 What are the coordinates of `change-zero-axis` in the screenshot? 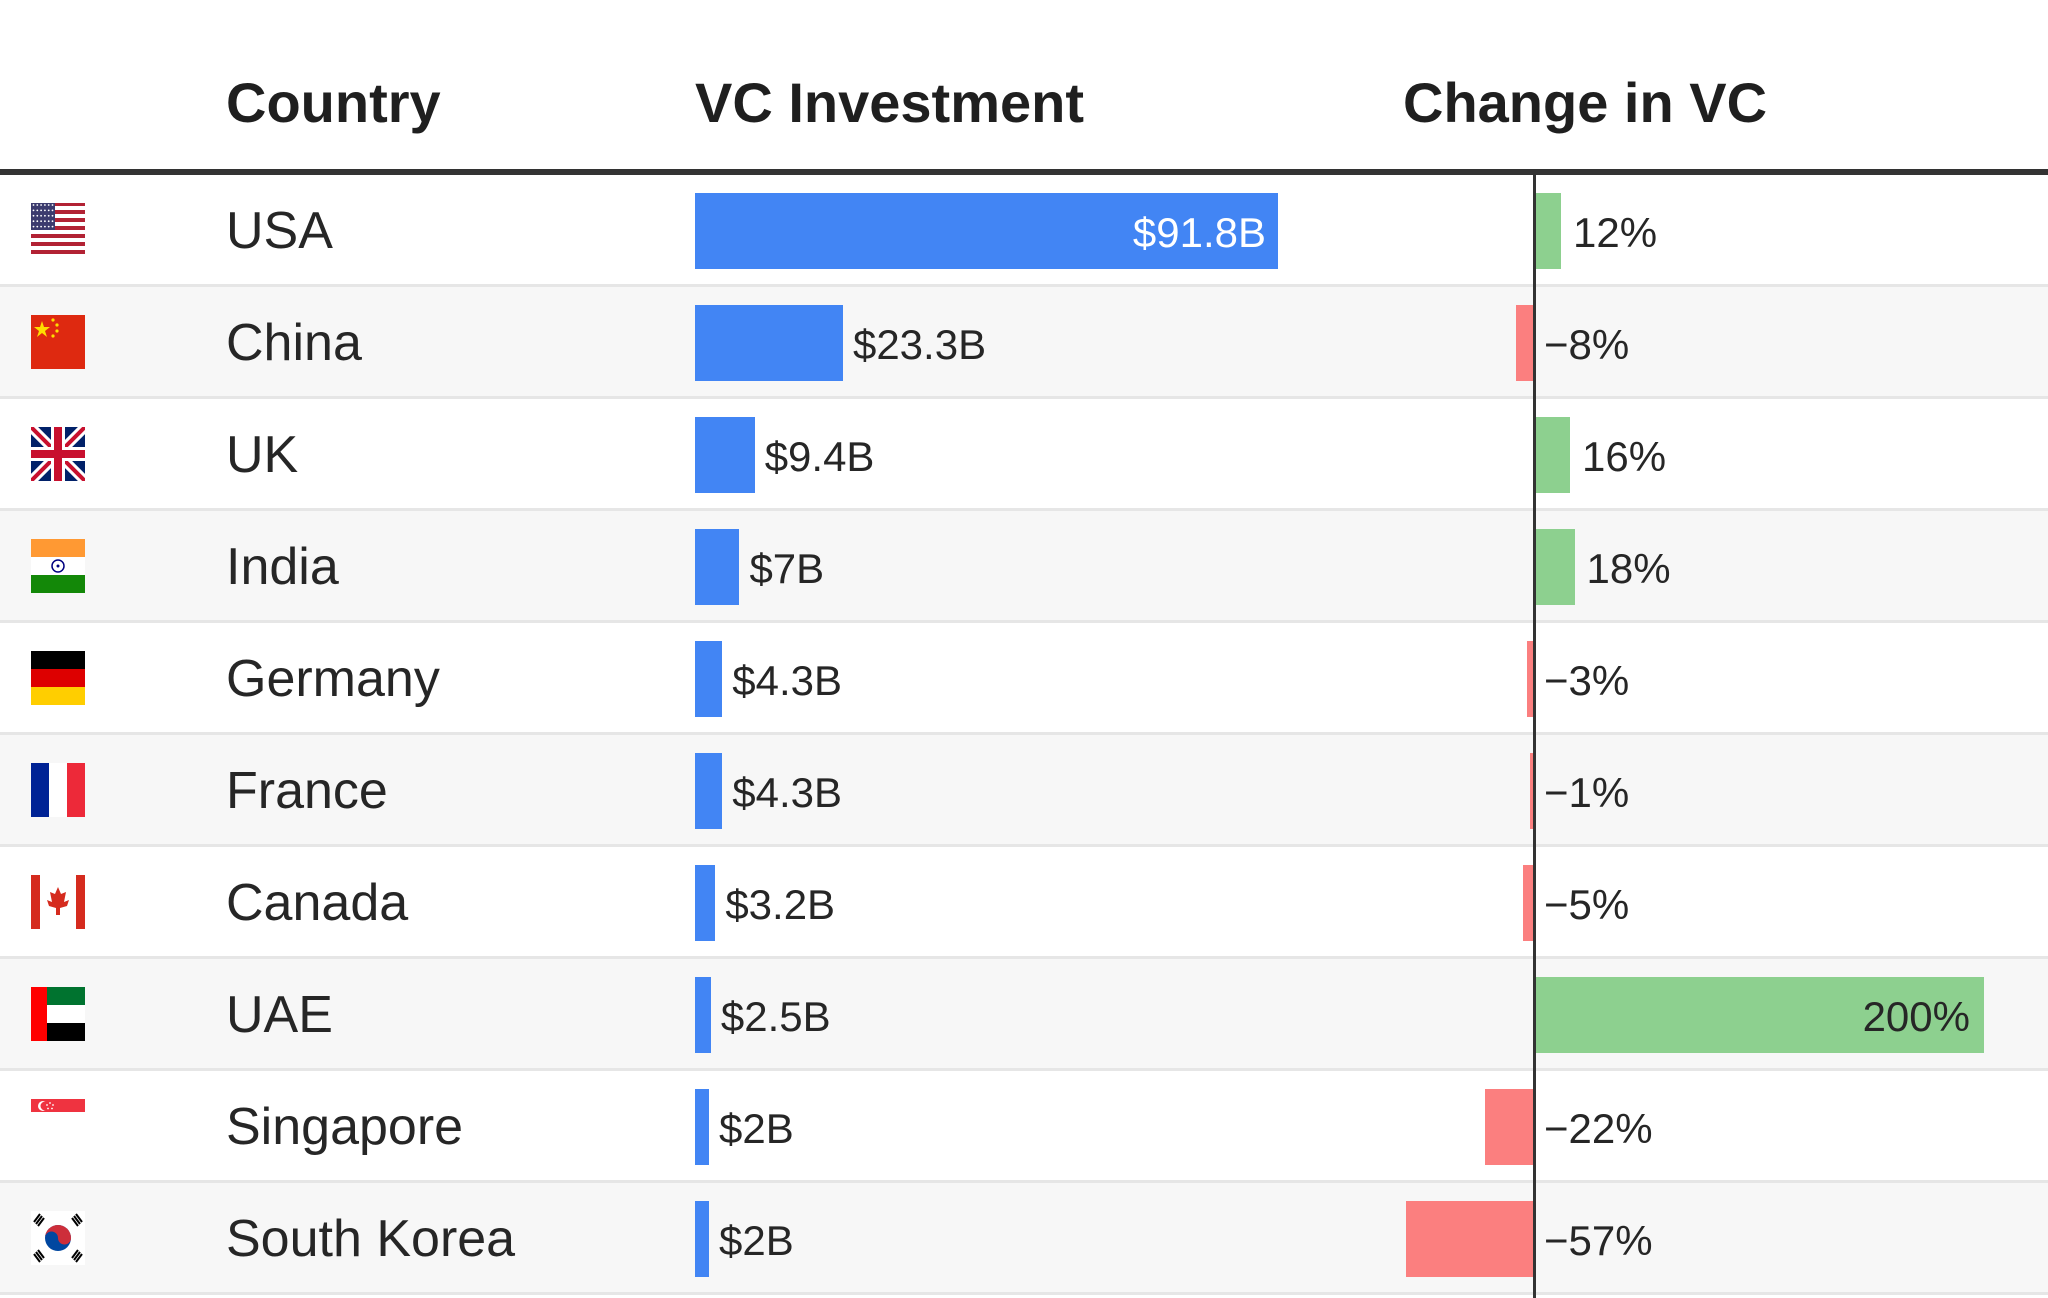 It's located at (1534, 736).